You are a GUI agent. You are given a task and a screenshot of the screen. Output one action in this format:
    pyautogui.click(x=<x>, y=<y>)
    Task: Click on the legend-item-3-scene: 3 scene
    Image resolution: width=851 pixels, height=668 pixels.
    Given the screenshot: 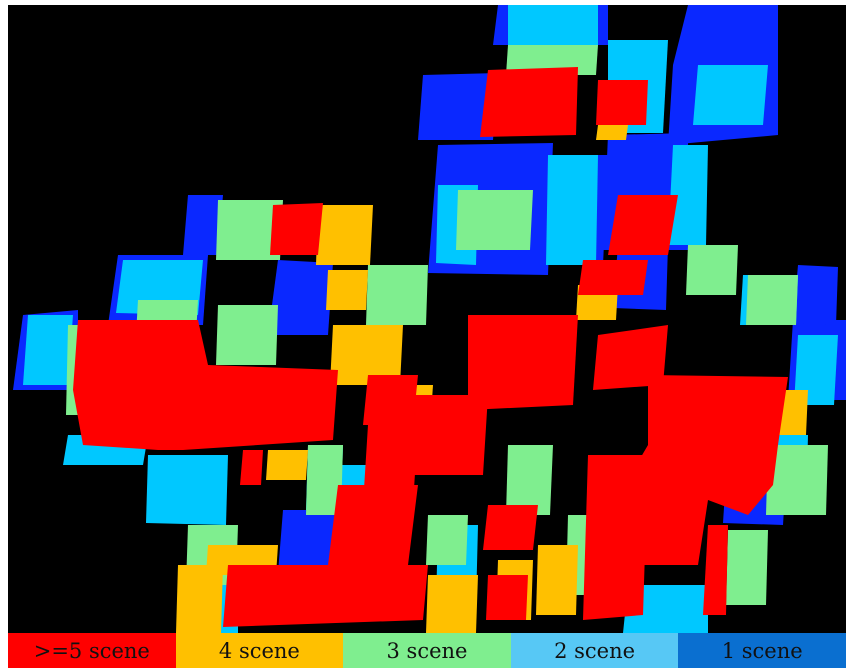 What is the action you would take?
    pyautogui.click(x=427, y=650)
    